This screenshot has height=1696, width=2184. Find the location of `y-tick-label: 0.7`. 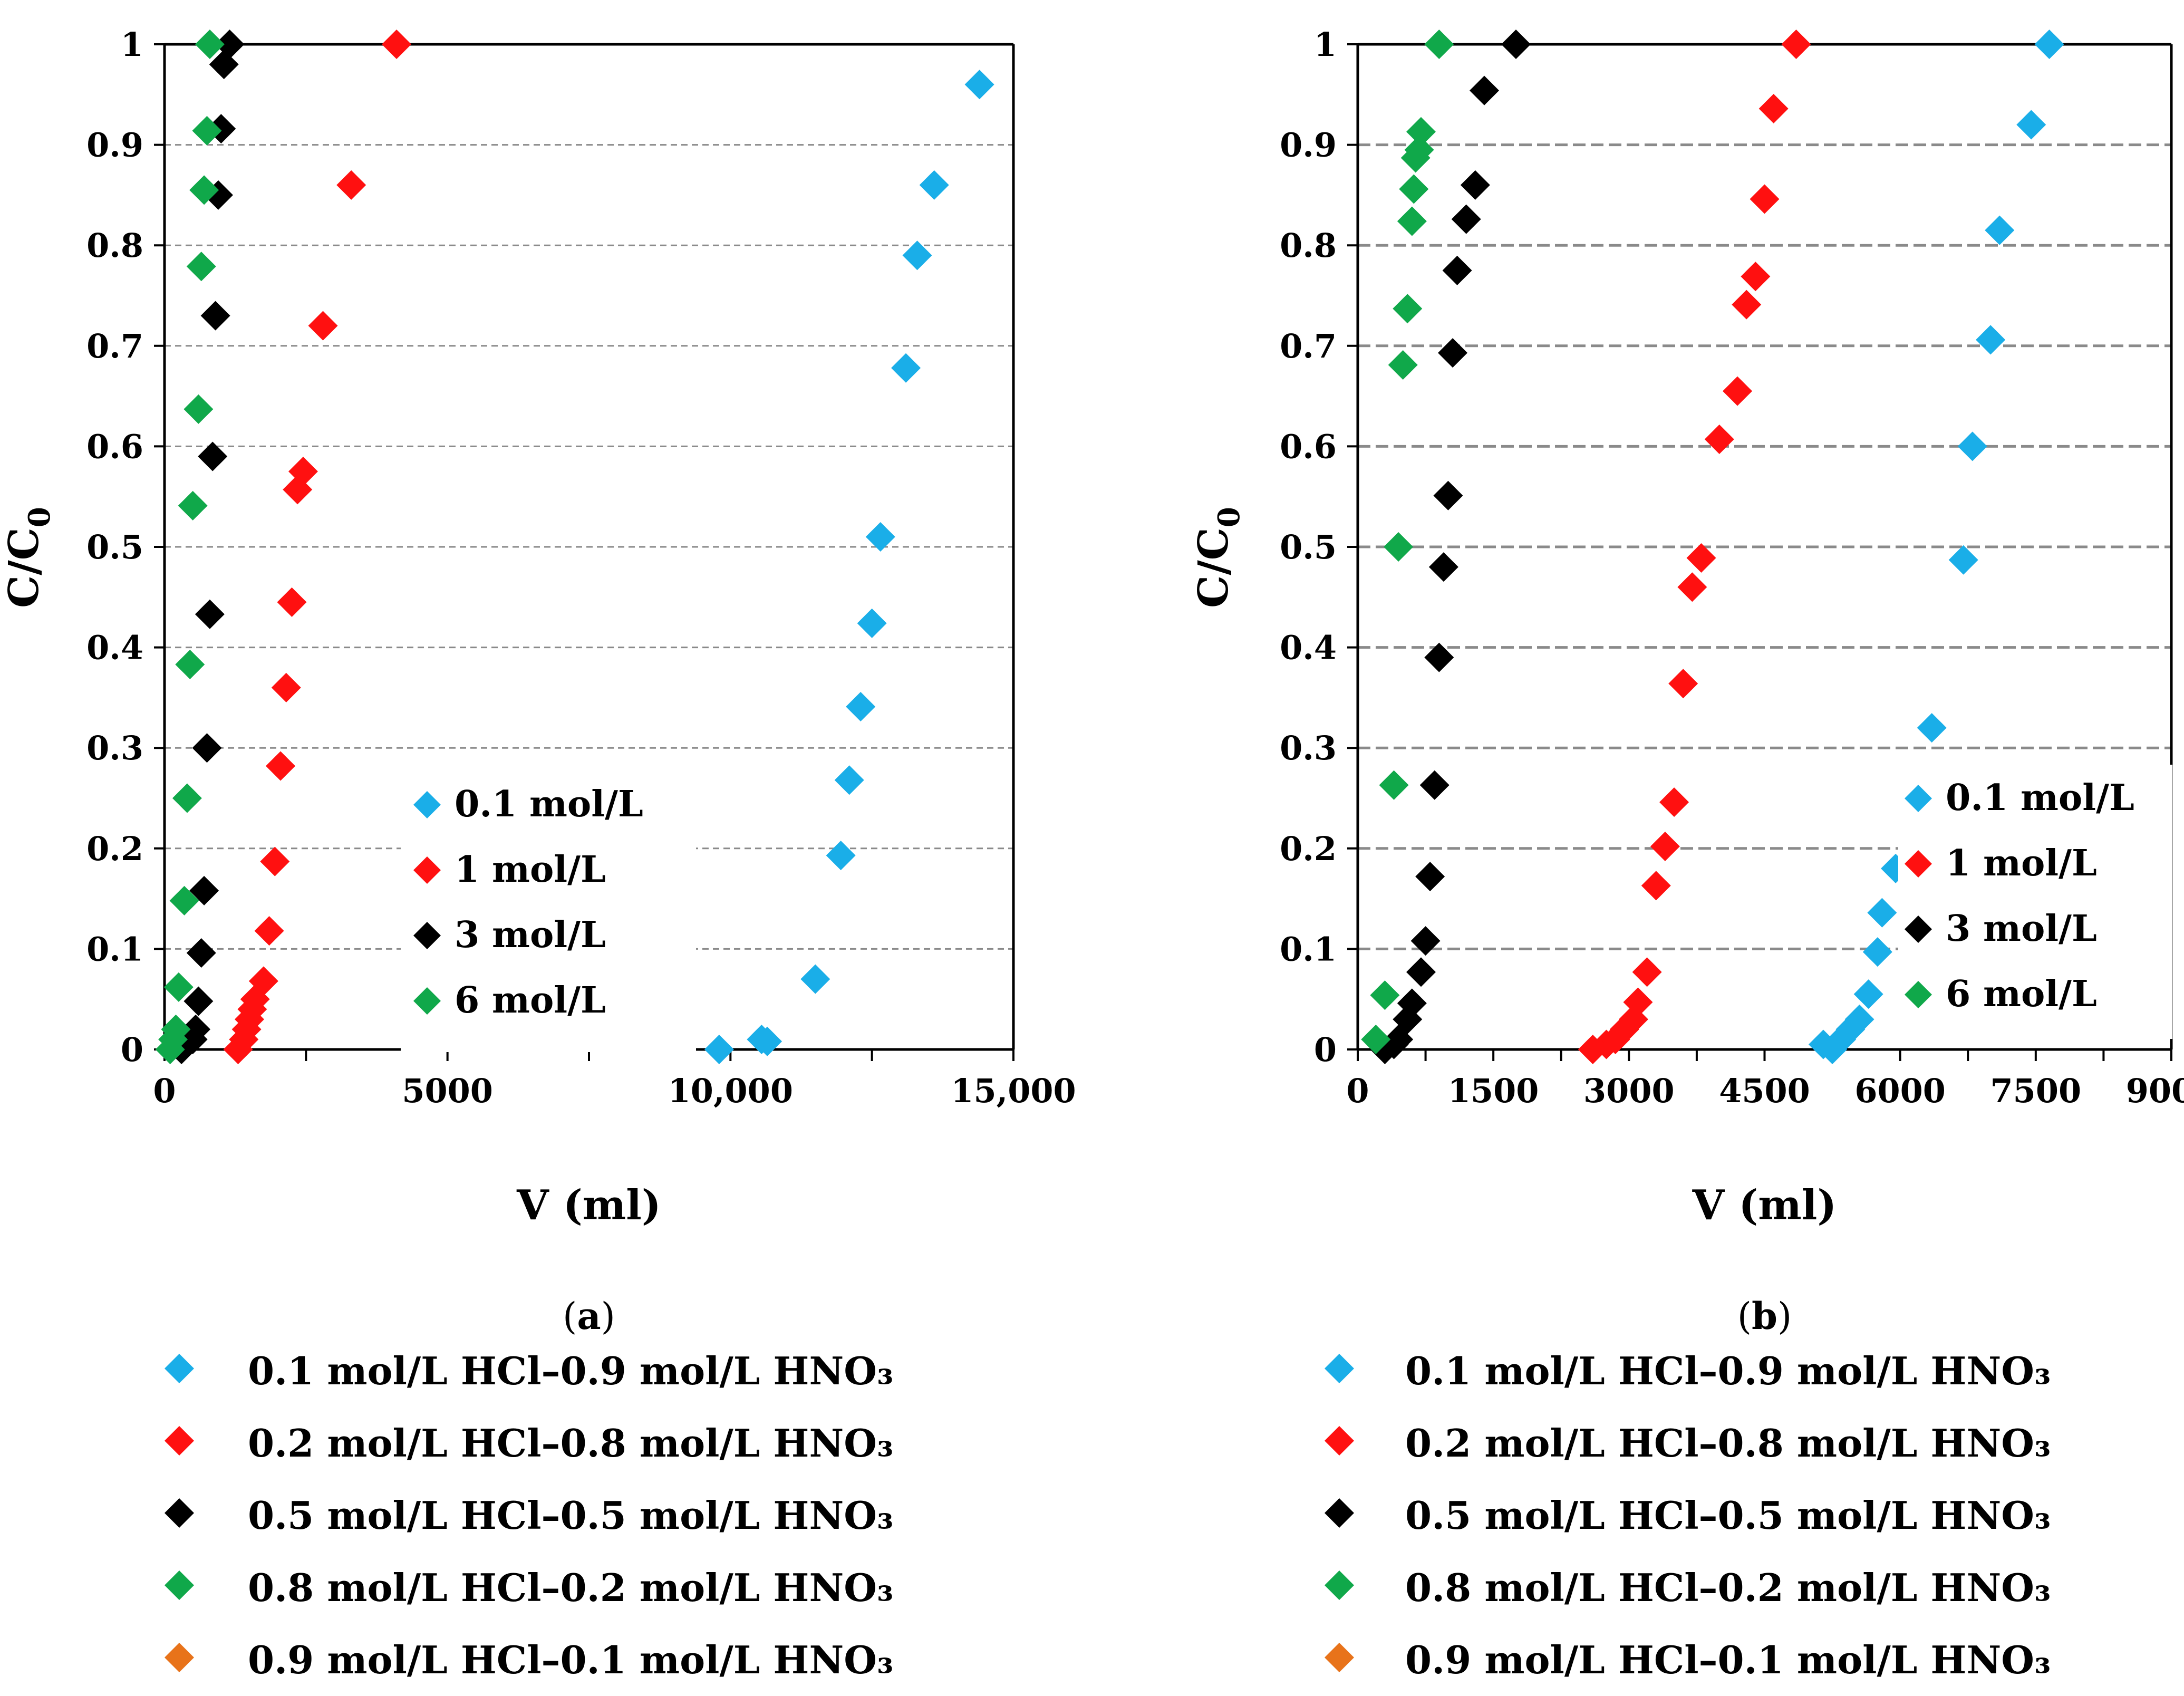

y-tick-label: 0.7 is located at coordinates (1308, 346).